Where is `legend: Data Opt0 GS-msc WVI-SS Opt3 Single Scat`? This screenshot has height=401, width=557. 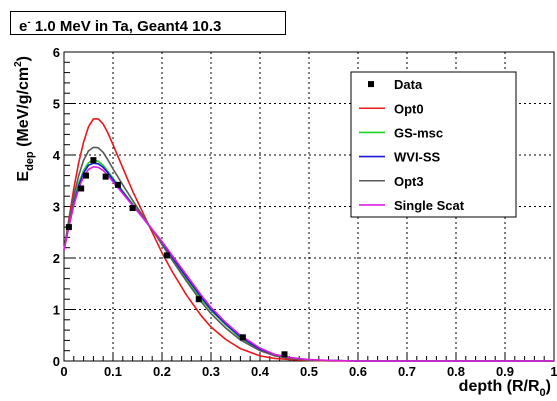
legend: Data Opt0 GS-msc WVI-SS Opt3 Single Scat is located at coordinates (433, 144).